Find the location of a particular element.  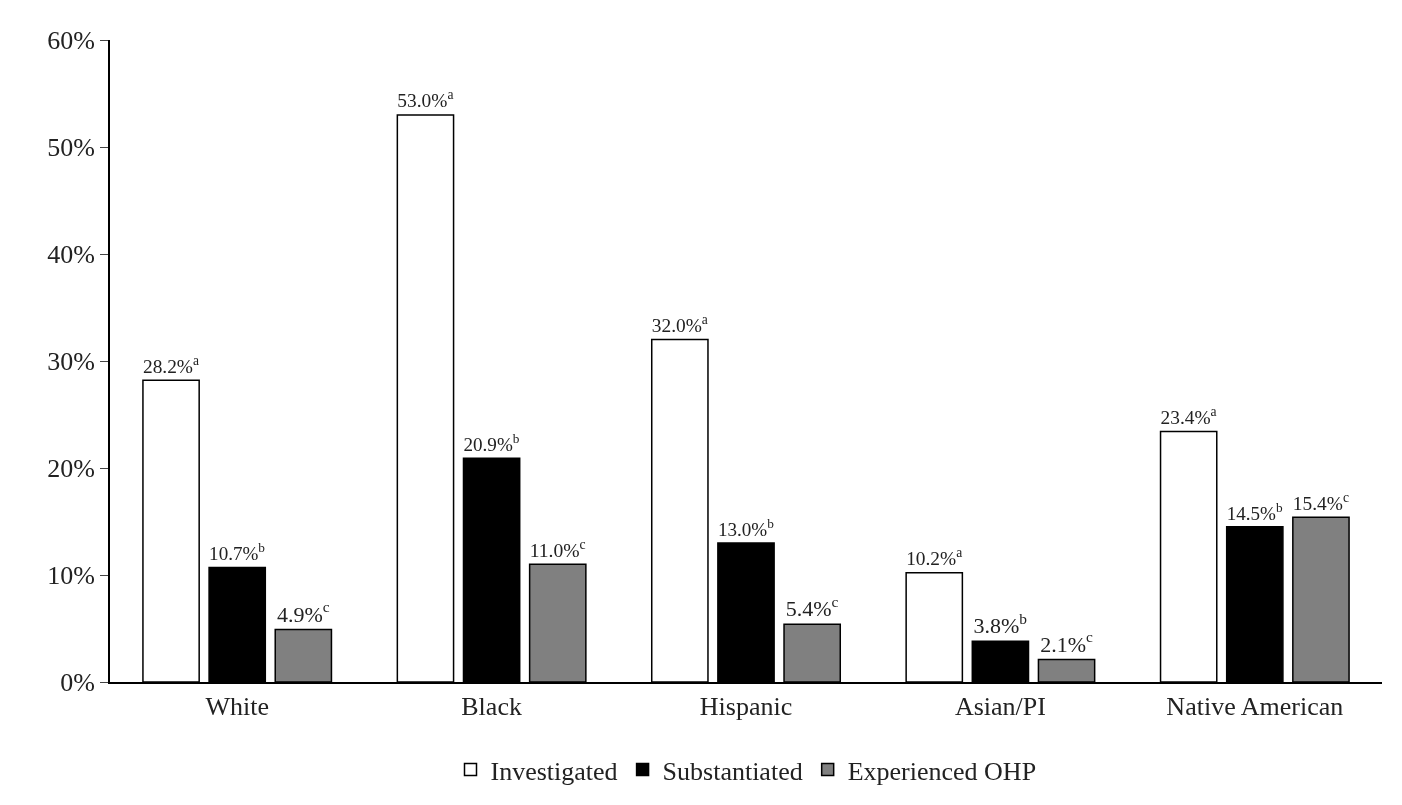

y-tick-label: 10% is located at coordinates (71, 576).